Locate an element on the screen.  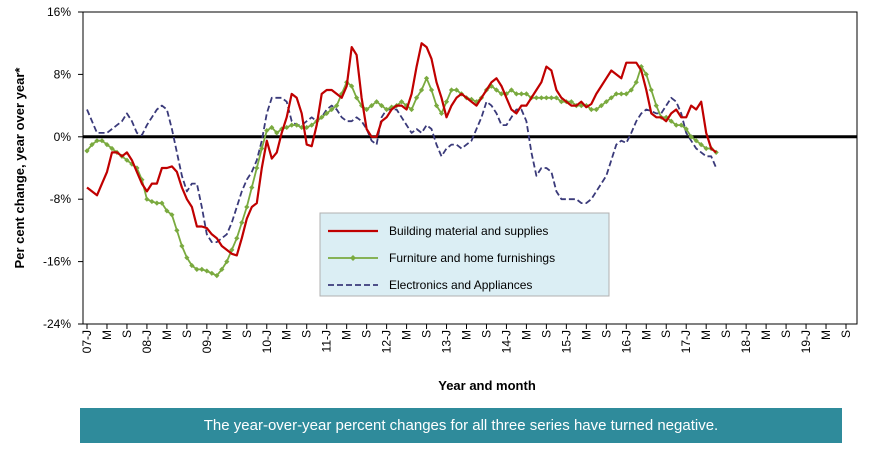
y-tick-label: -8% is located at coordinates (61, 199).